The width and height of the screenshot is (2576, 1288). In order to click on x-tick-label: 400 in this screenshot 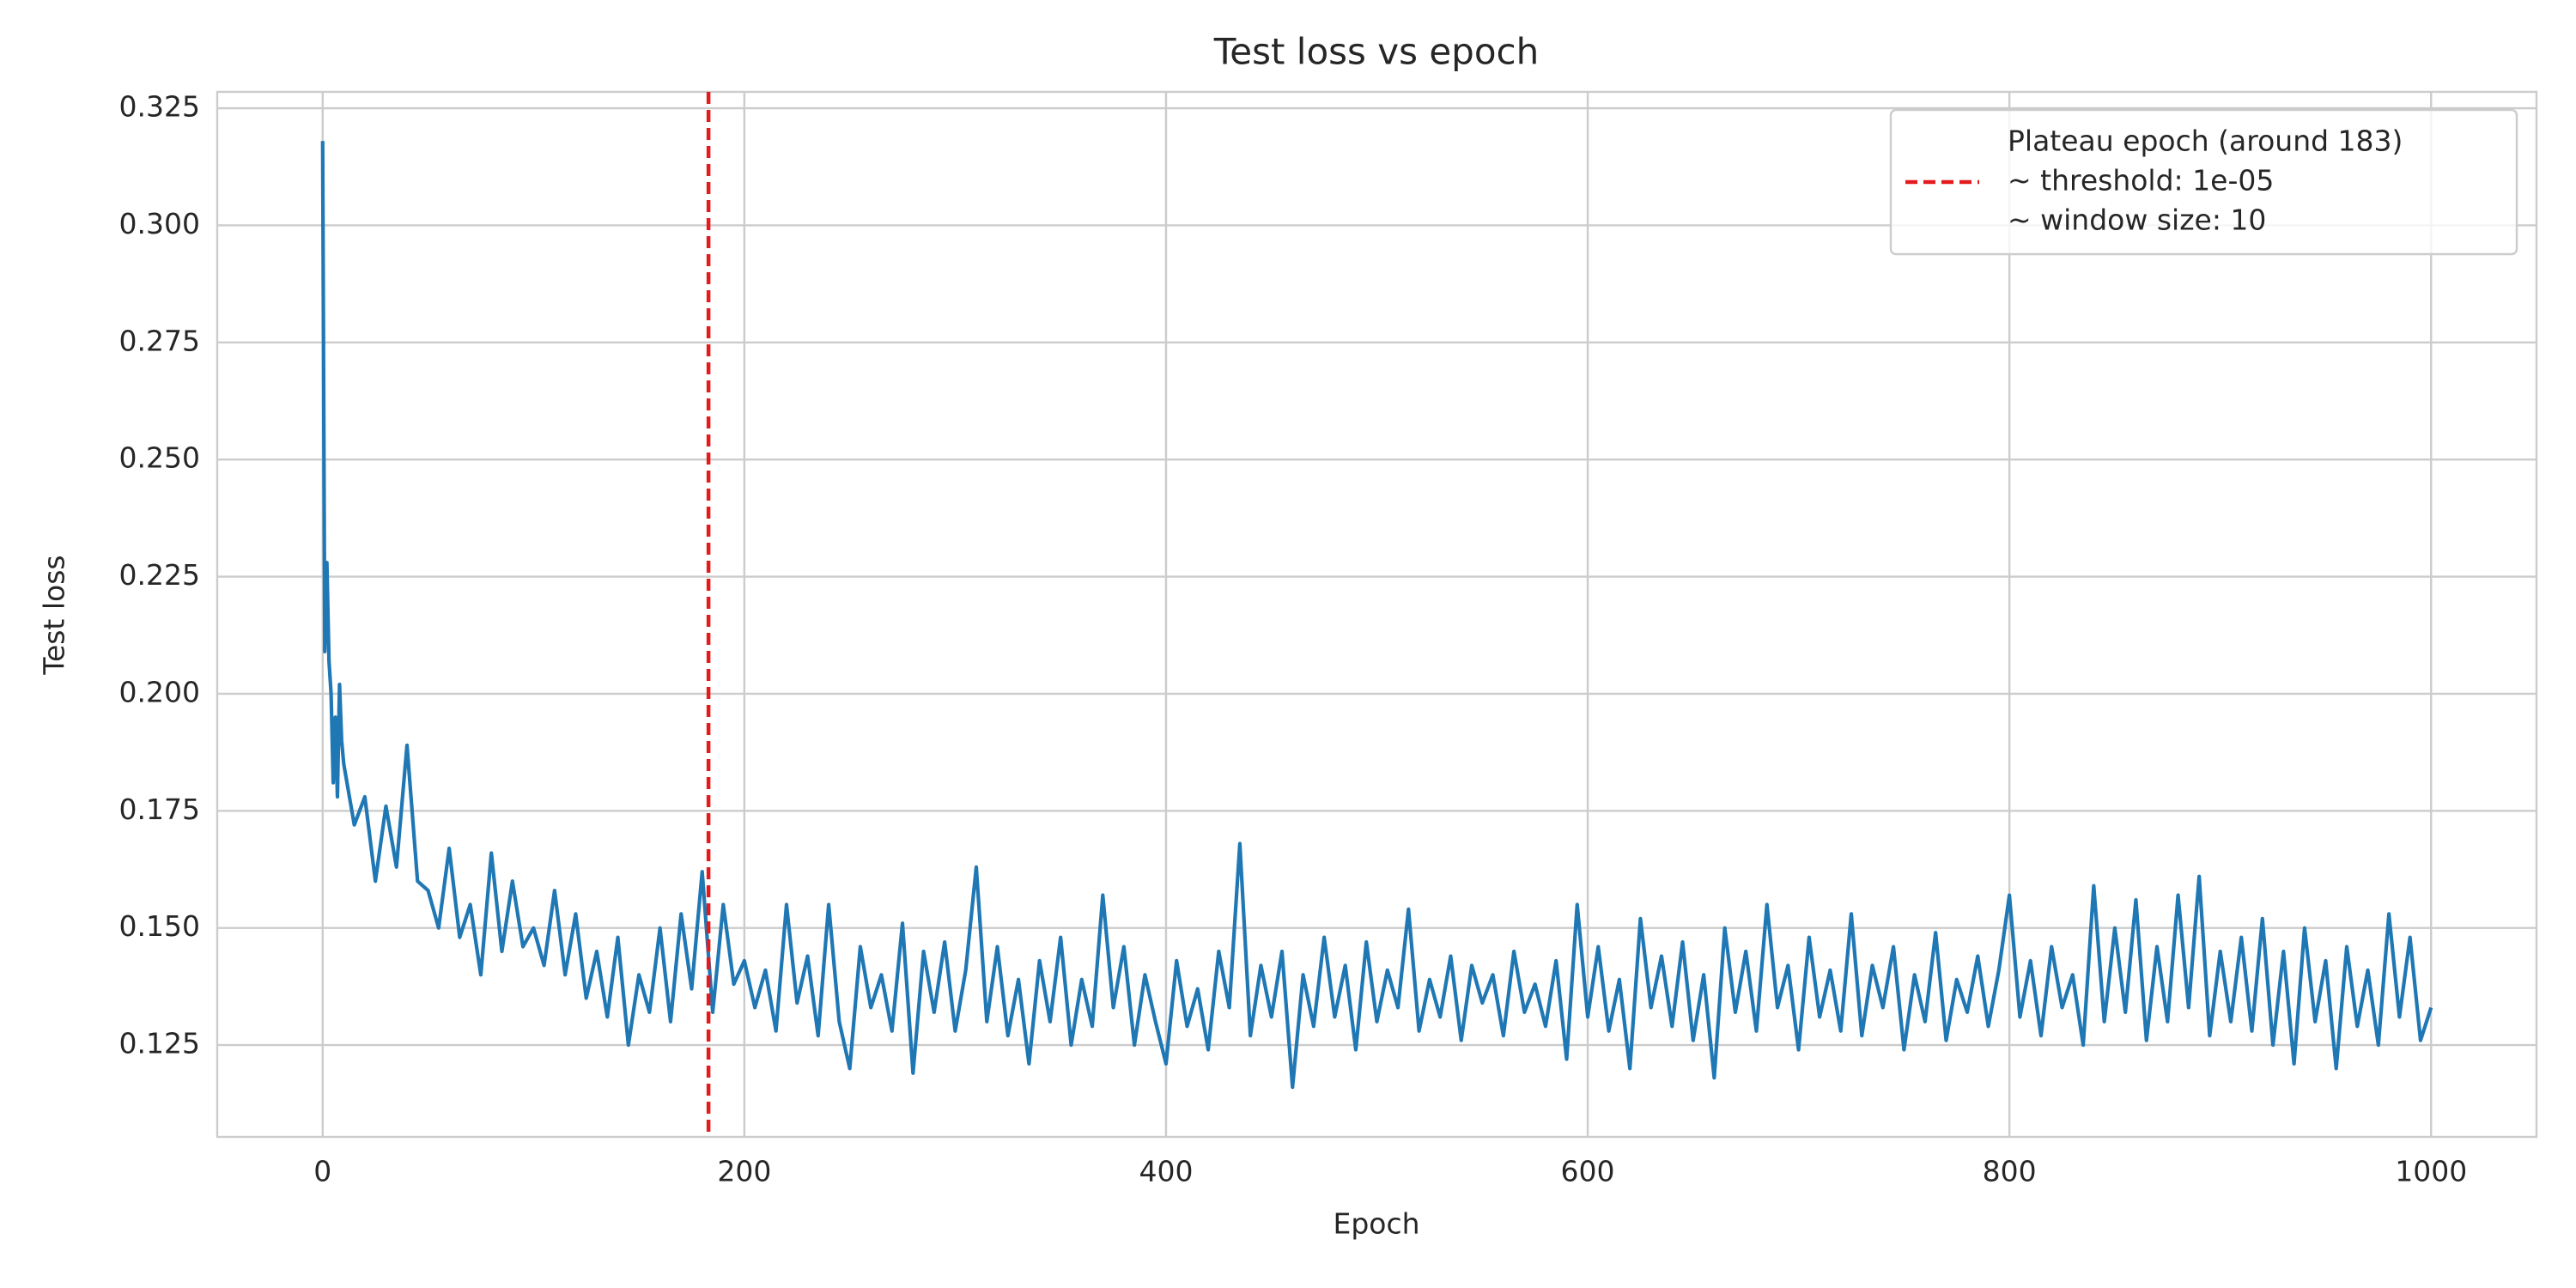, I will do `click(1166, 1171)`.